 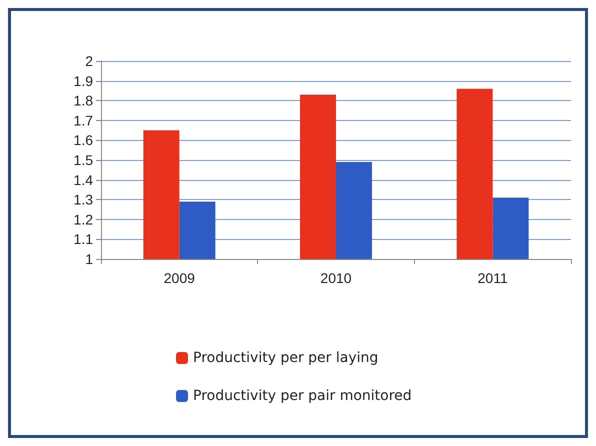 What do you see at coordinates (180, 278) in the screenshot?
I see `x-tick-label: 2009` at bounding box center [180, 278].